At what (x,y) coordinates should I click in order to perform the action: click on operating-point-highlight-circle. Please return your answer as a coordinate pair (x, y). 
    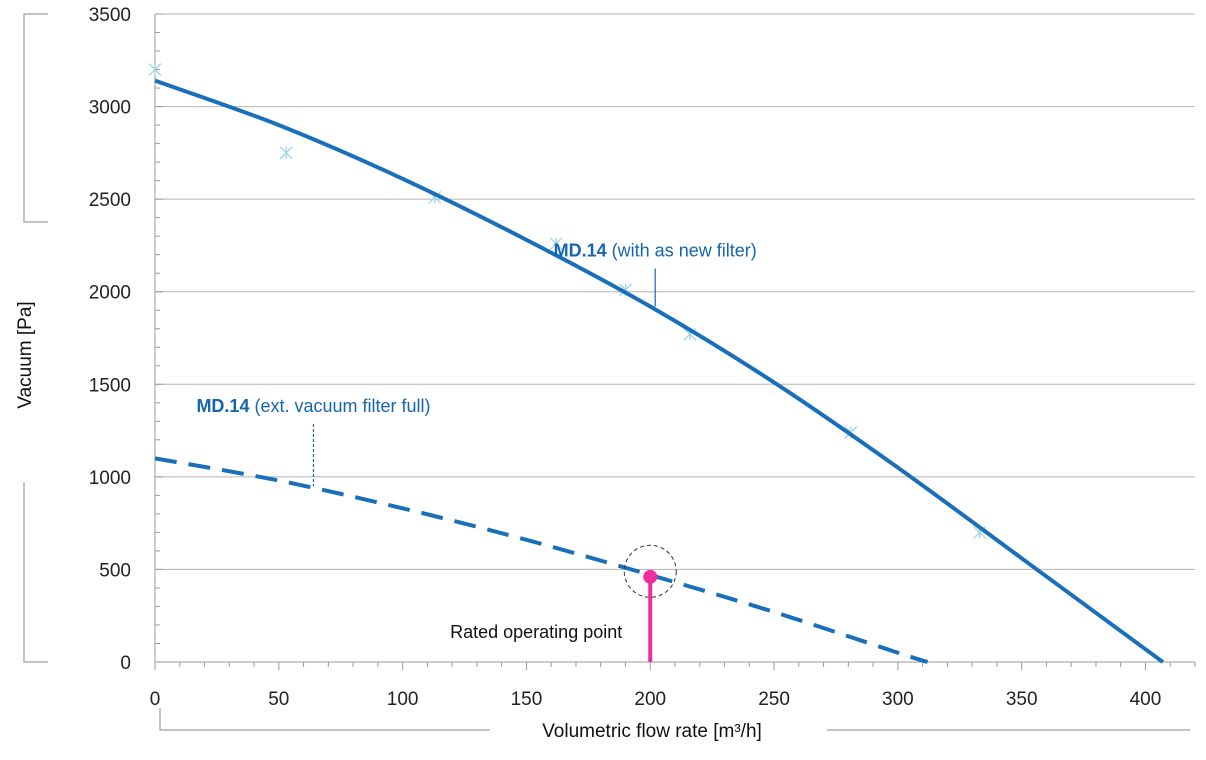
    Looking at the image, I should click on (650, 571).